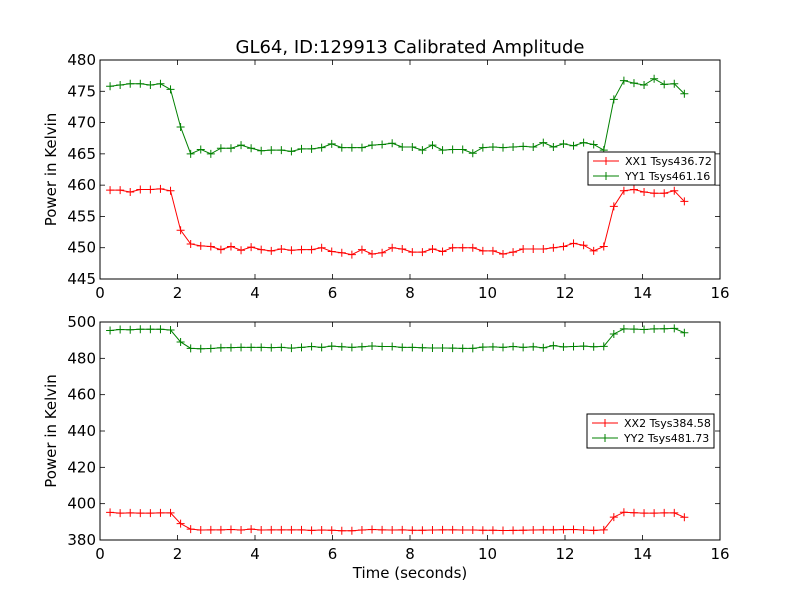 The width and height of the screenshot is (800, 600). What do you see at coordinates (81, 540) in the screenshot?
I see `y-tick-label: 380` at bounding box center [81, 540].